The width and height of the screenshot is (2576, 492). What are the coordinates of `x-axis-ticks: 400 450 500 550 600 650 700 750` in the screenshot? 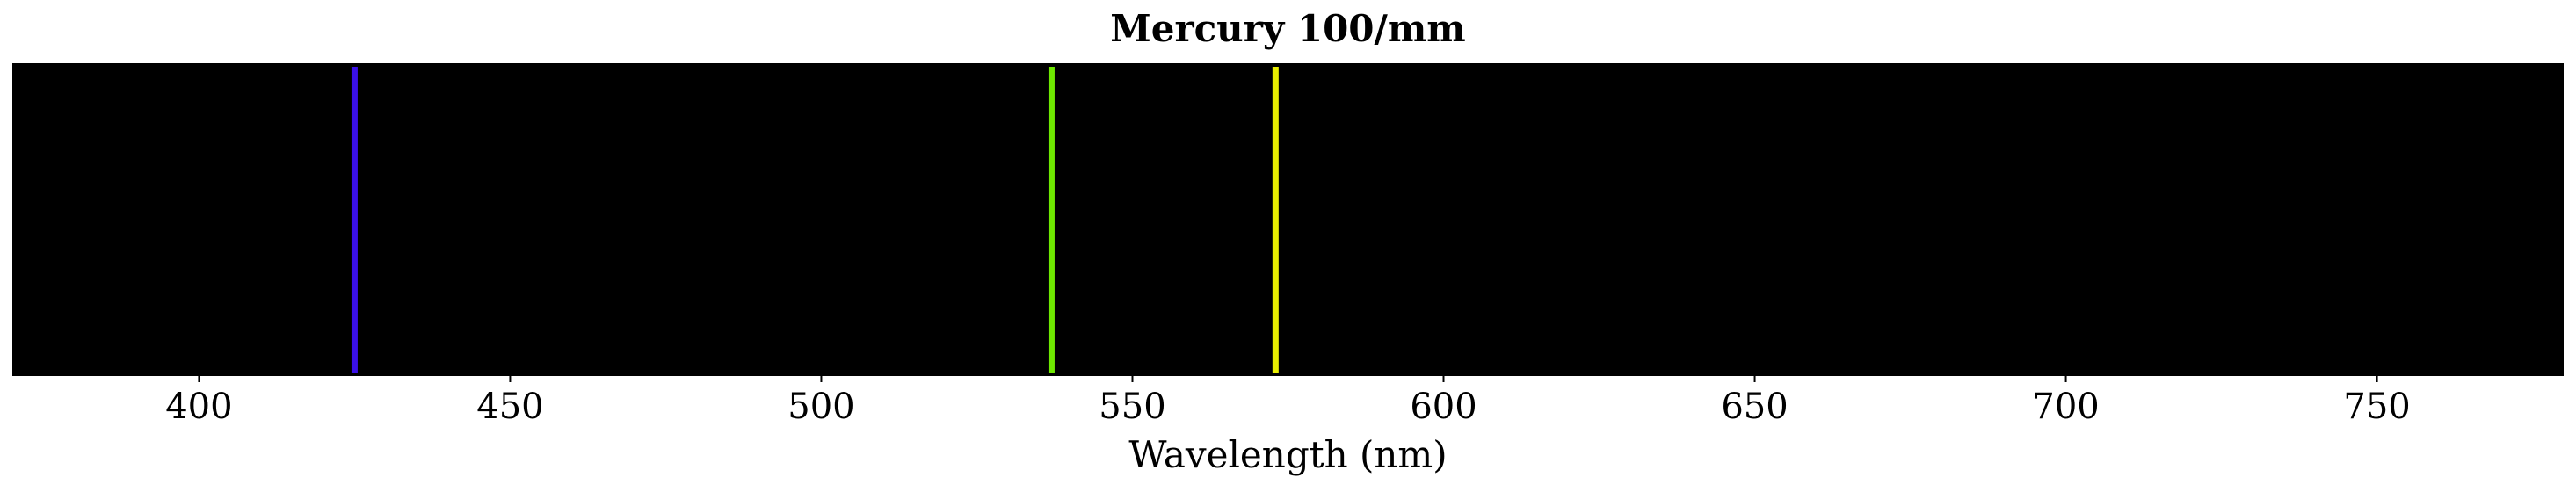 It's located at (1288, 401).